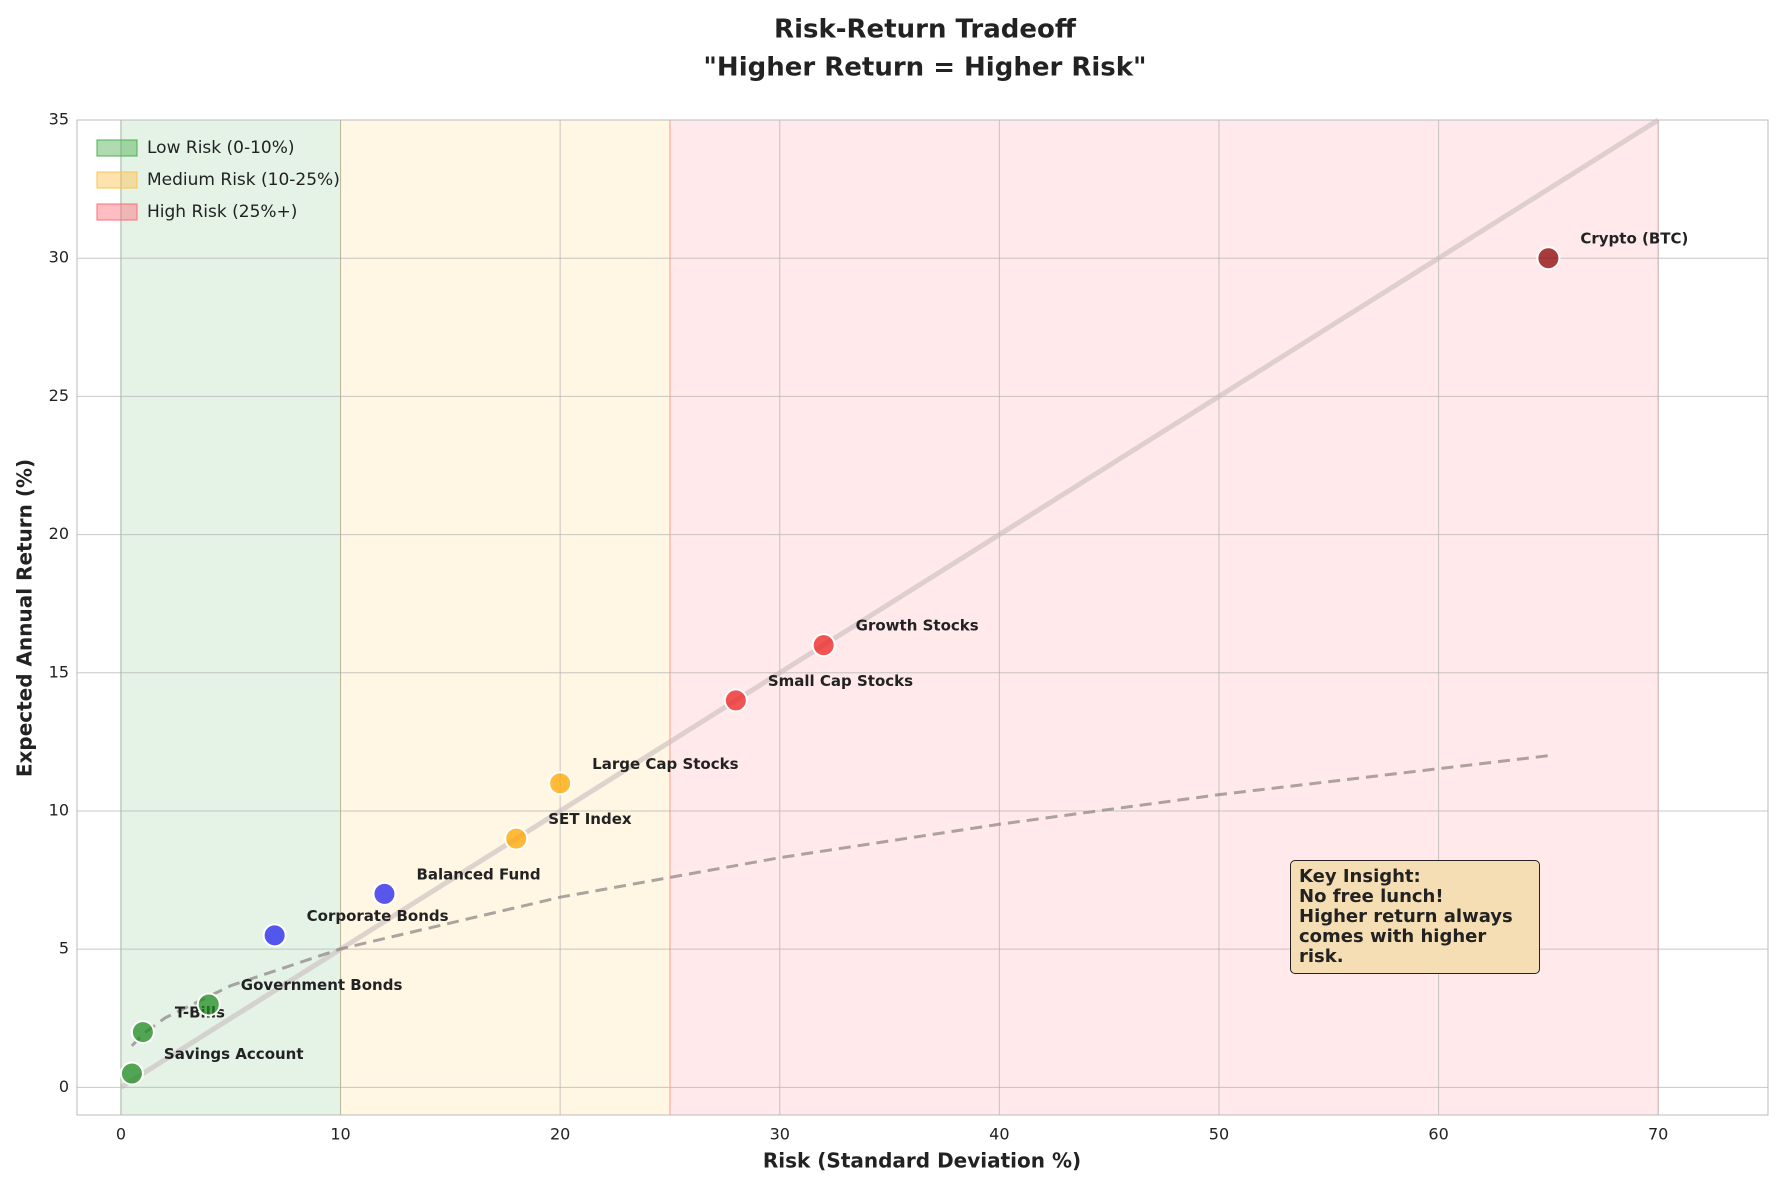  Describe the element at coordinates (243, 180) in the screenshot. I see `legend-label: Medium Risk (10-25%)` at that location.